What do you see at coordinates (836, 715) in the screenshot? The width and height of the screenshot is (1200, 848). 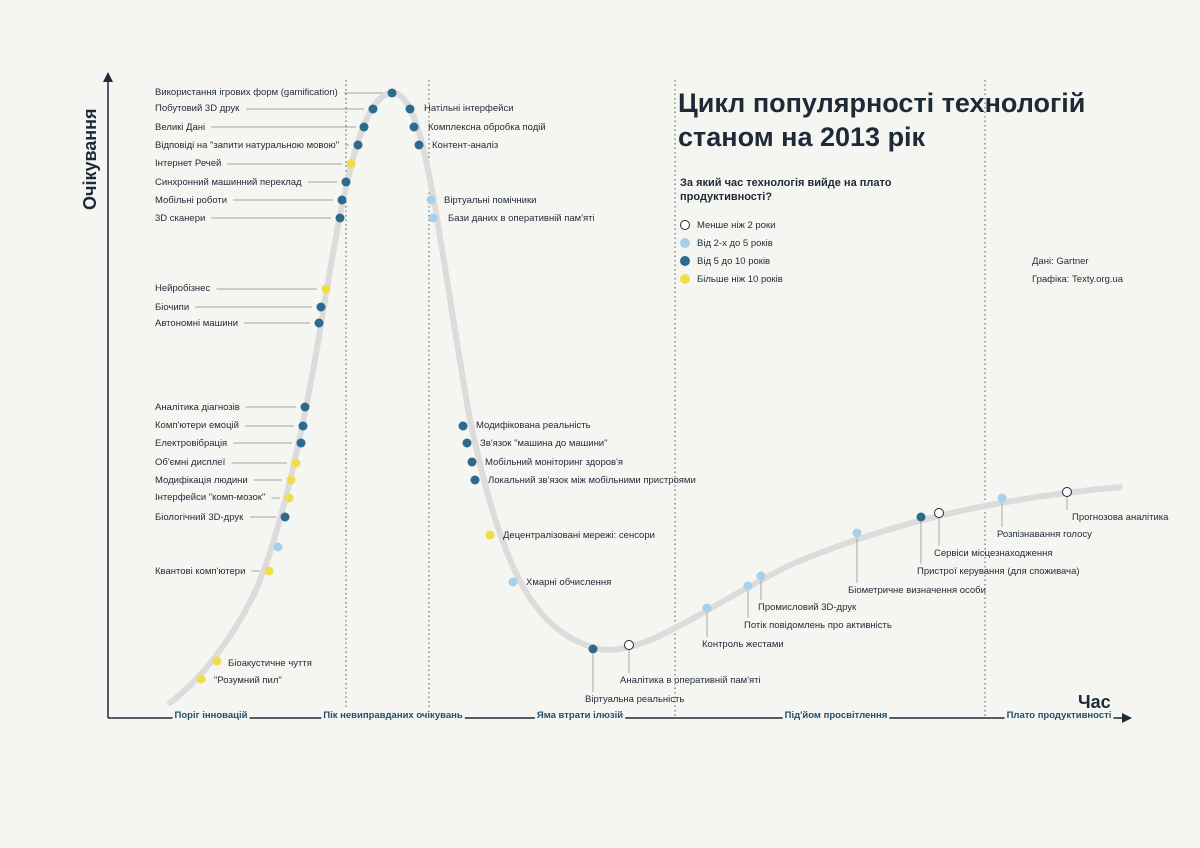 I see `phase-label: Під'йом просвітлення` at bounding box center [836, 715].